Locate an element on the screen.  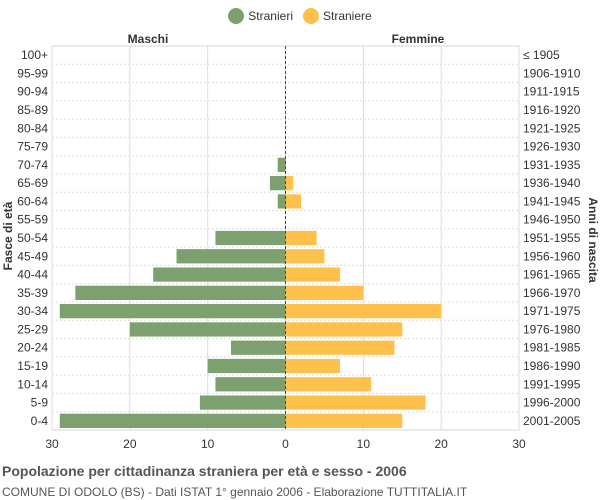
legend-label-stranieri: Stranieri is located at coordinates (270, 16).